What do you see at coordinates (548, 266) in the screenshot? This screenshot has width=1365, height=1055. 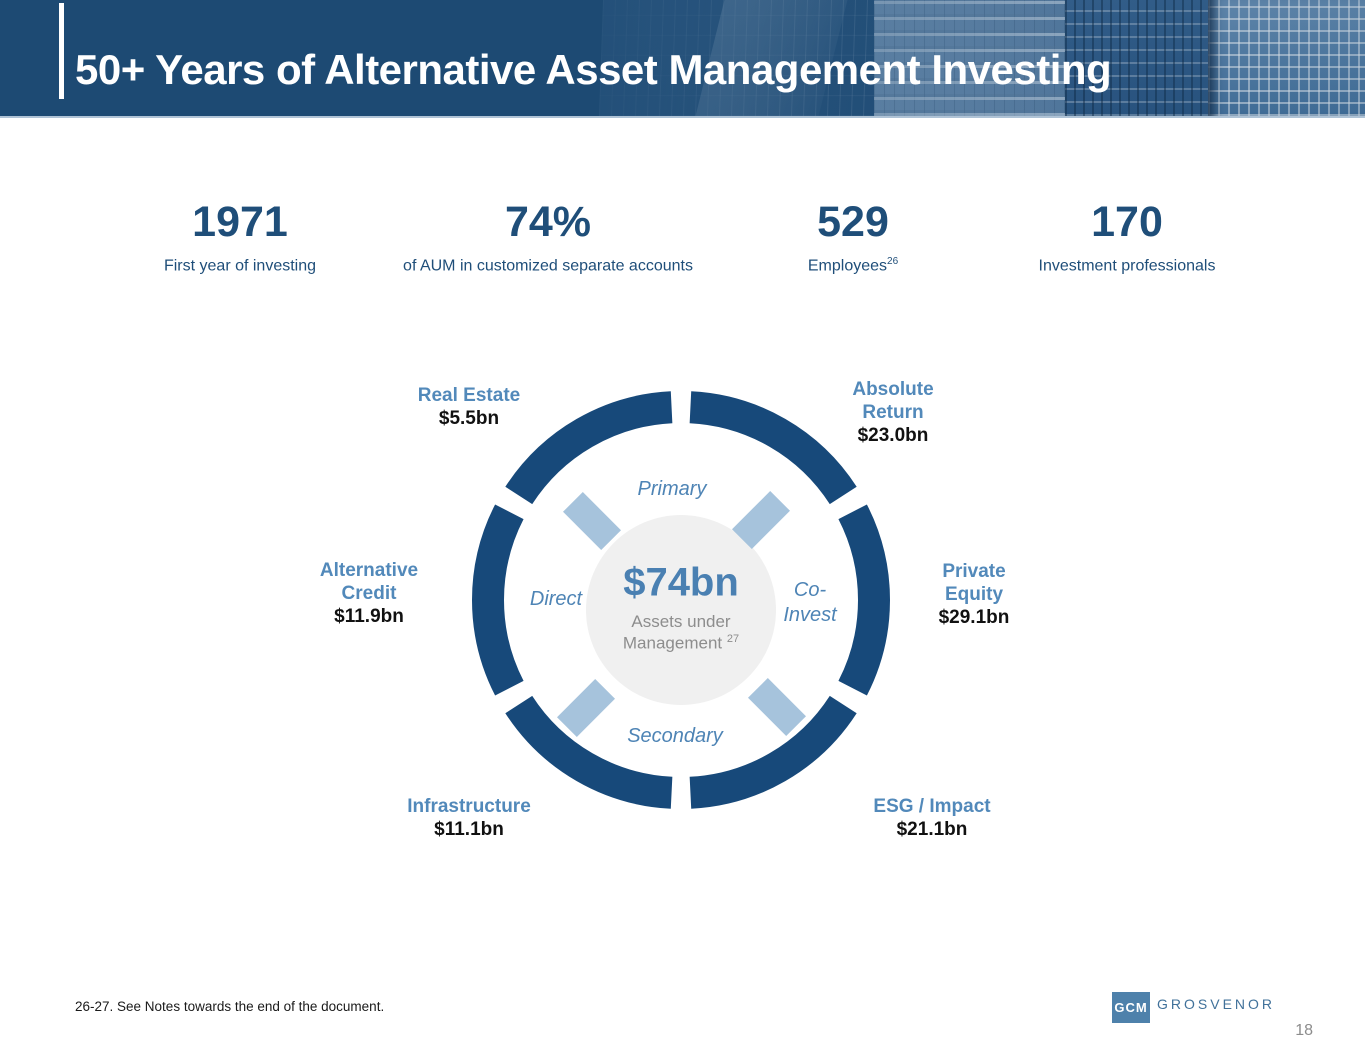 I see `stat-label: of AUM in customized separate accounts` at bounding box center [548, 266].